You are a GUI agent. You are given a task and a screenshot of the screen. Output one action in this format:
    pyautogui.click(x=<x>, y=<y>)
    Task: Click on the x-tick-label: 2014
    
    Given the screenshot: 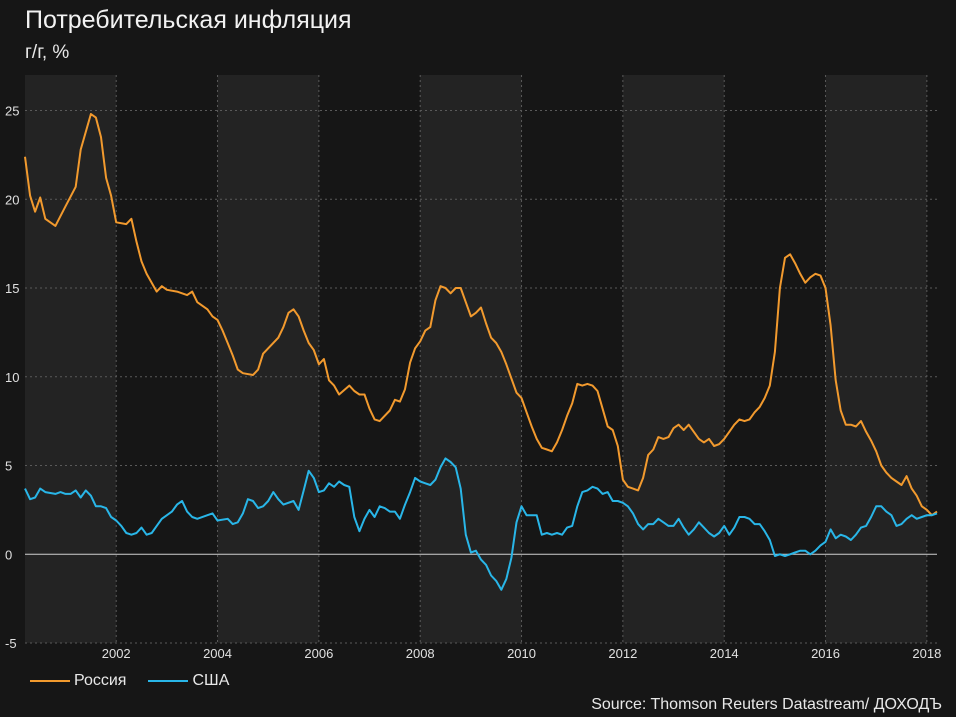 What is the action you would take?
    pyautogui.click(x=724, y=653)
    